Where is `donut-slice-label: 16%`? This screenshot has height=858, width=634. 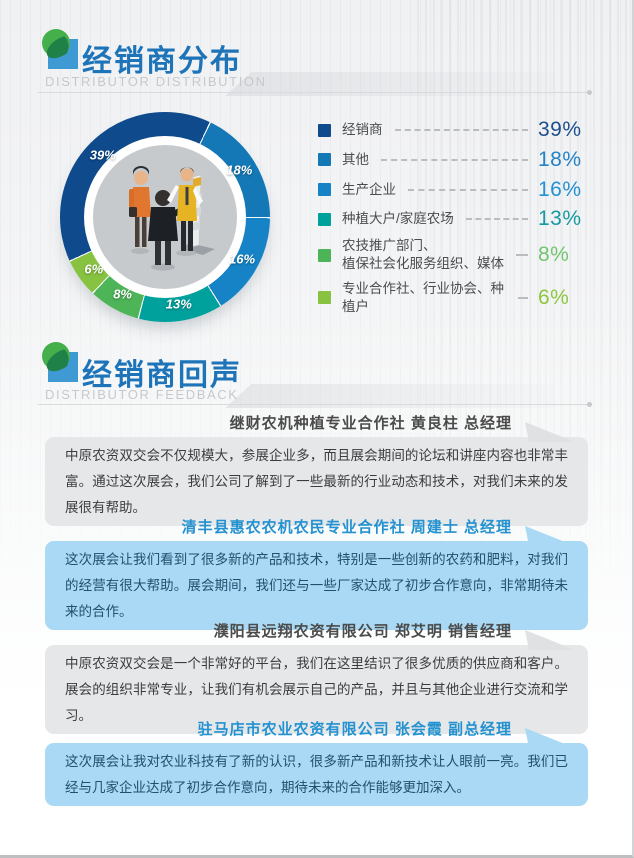
donut-slice-label: 16% is located at coordinates (242, 259).